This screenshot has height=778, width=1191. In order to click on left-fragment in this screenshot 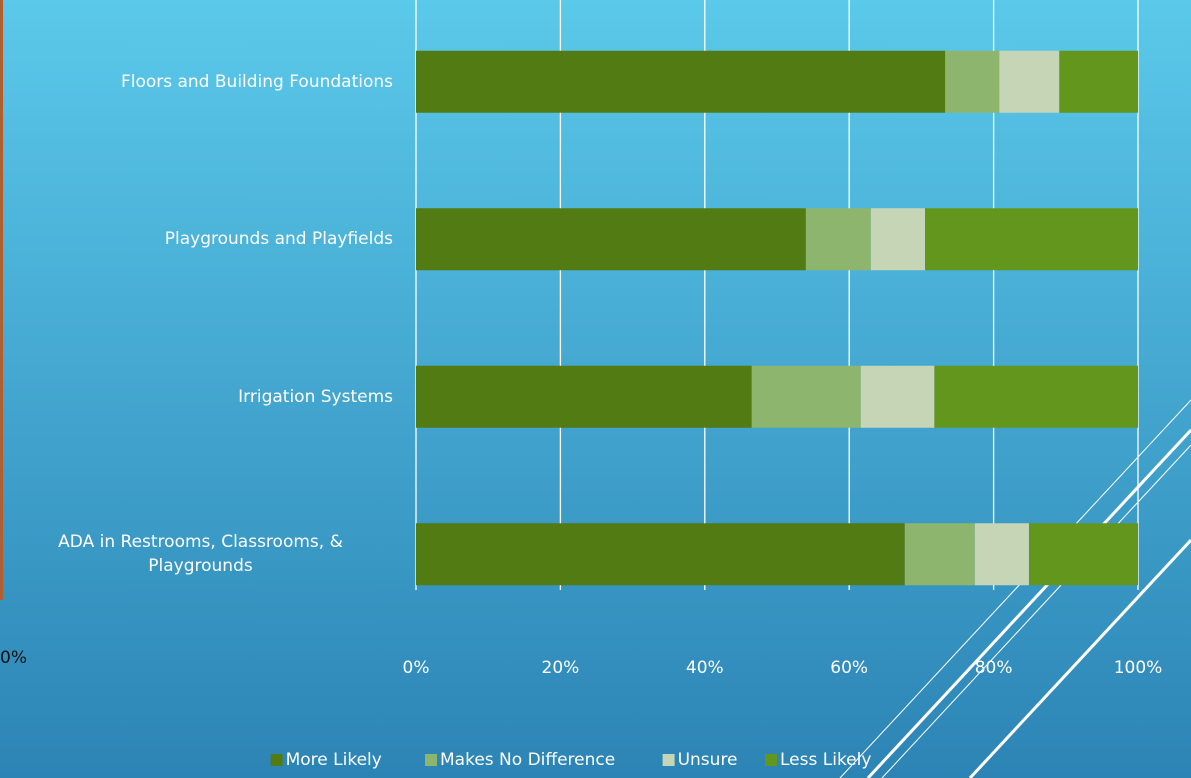, I will do `click(1, 300)`.